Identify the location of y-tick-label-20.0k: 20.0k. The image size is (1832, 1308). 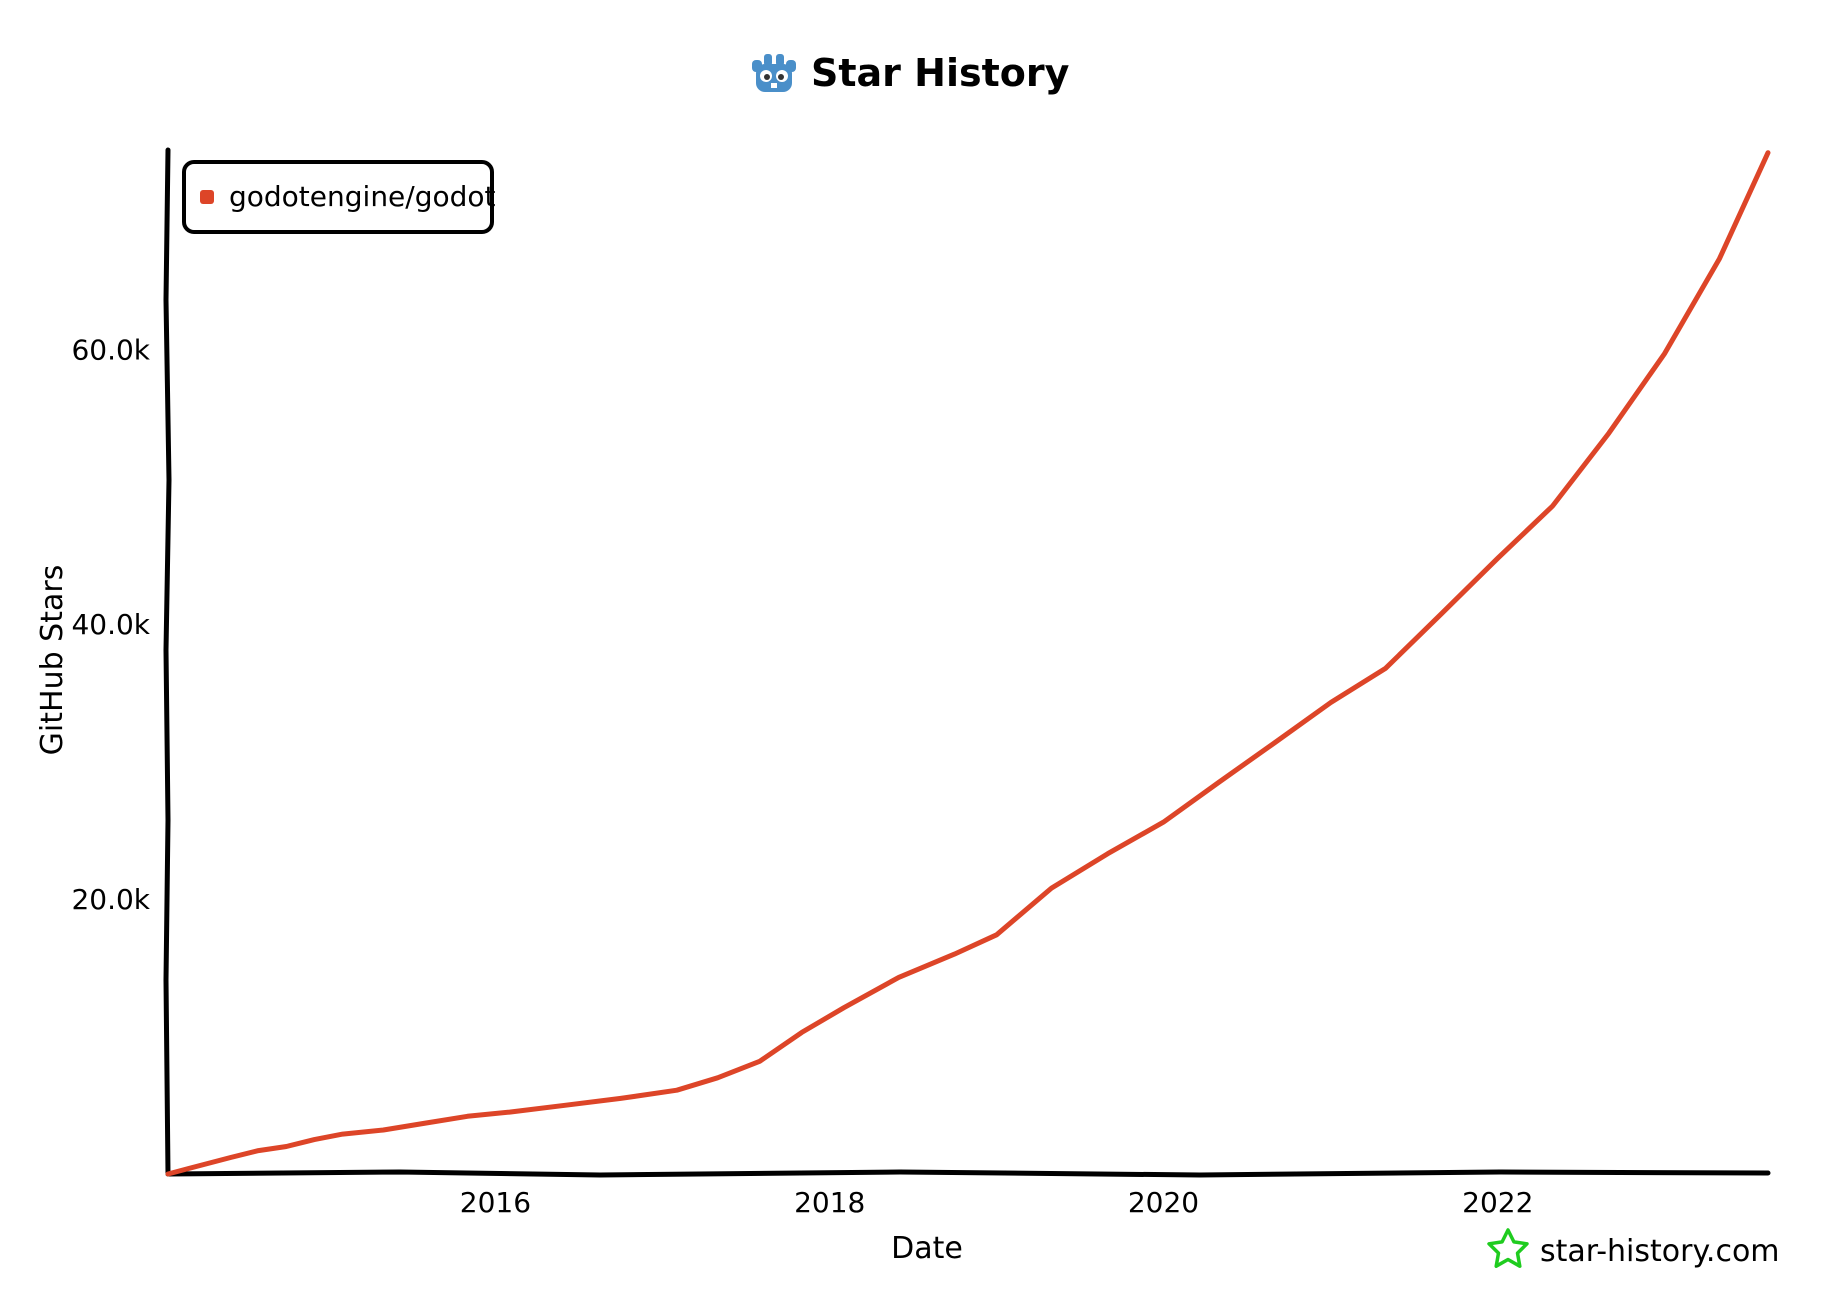
(110, 899).